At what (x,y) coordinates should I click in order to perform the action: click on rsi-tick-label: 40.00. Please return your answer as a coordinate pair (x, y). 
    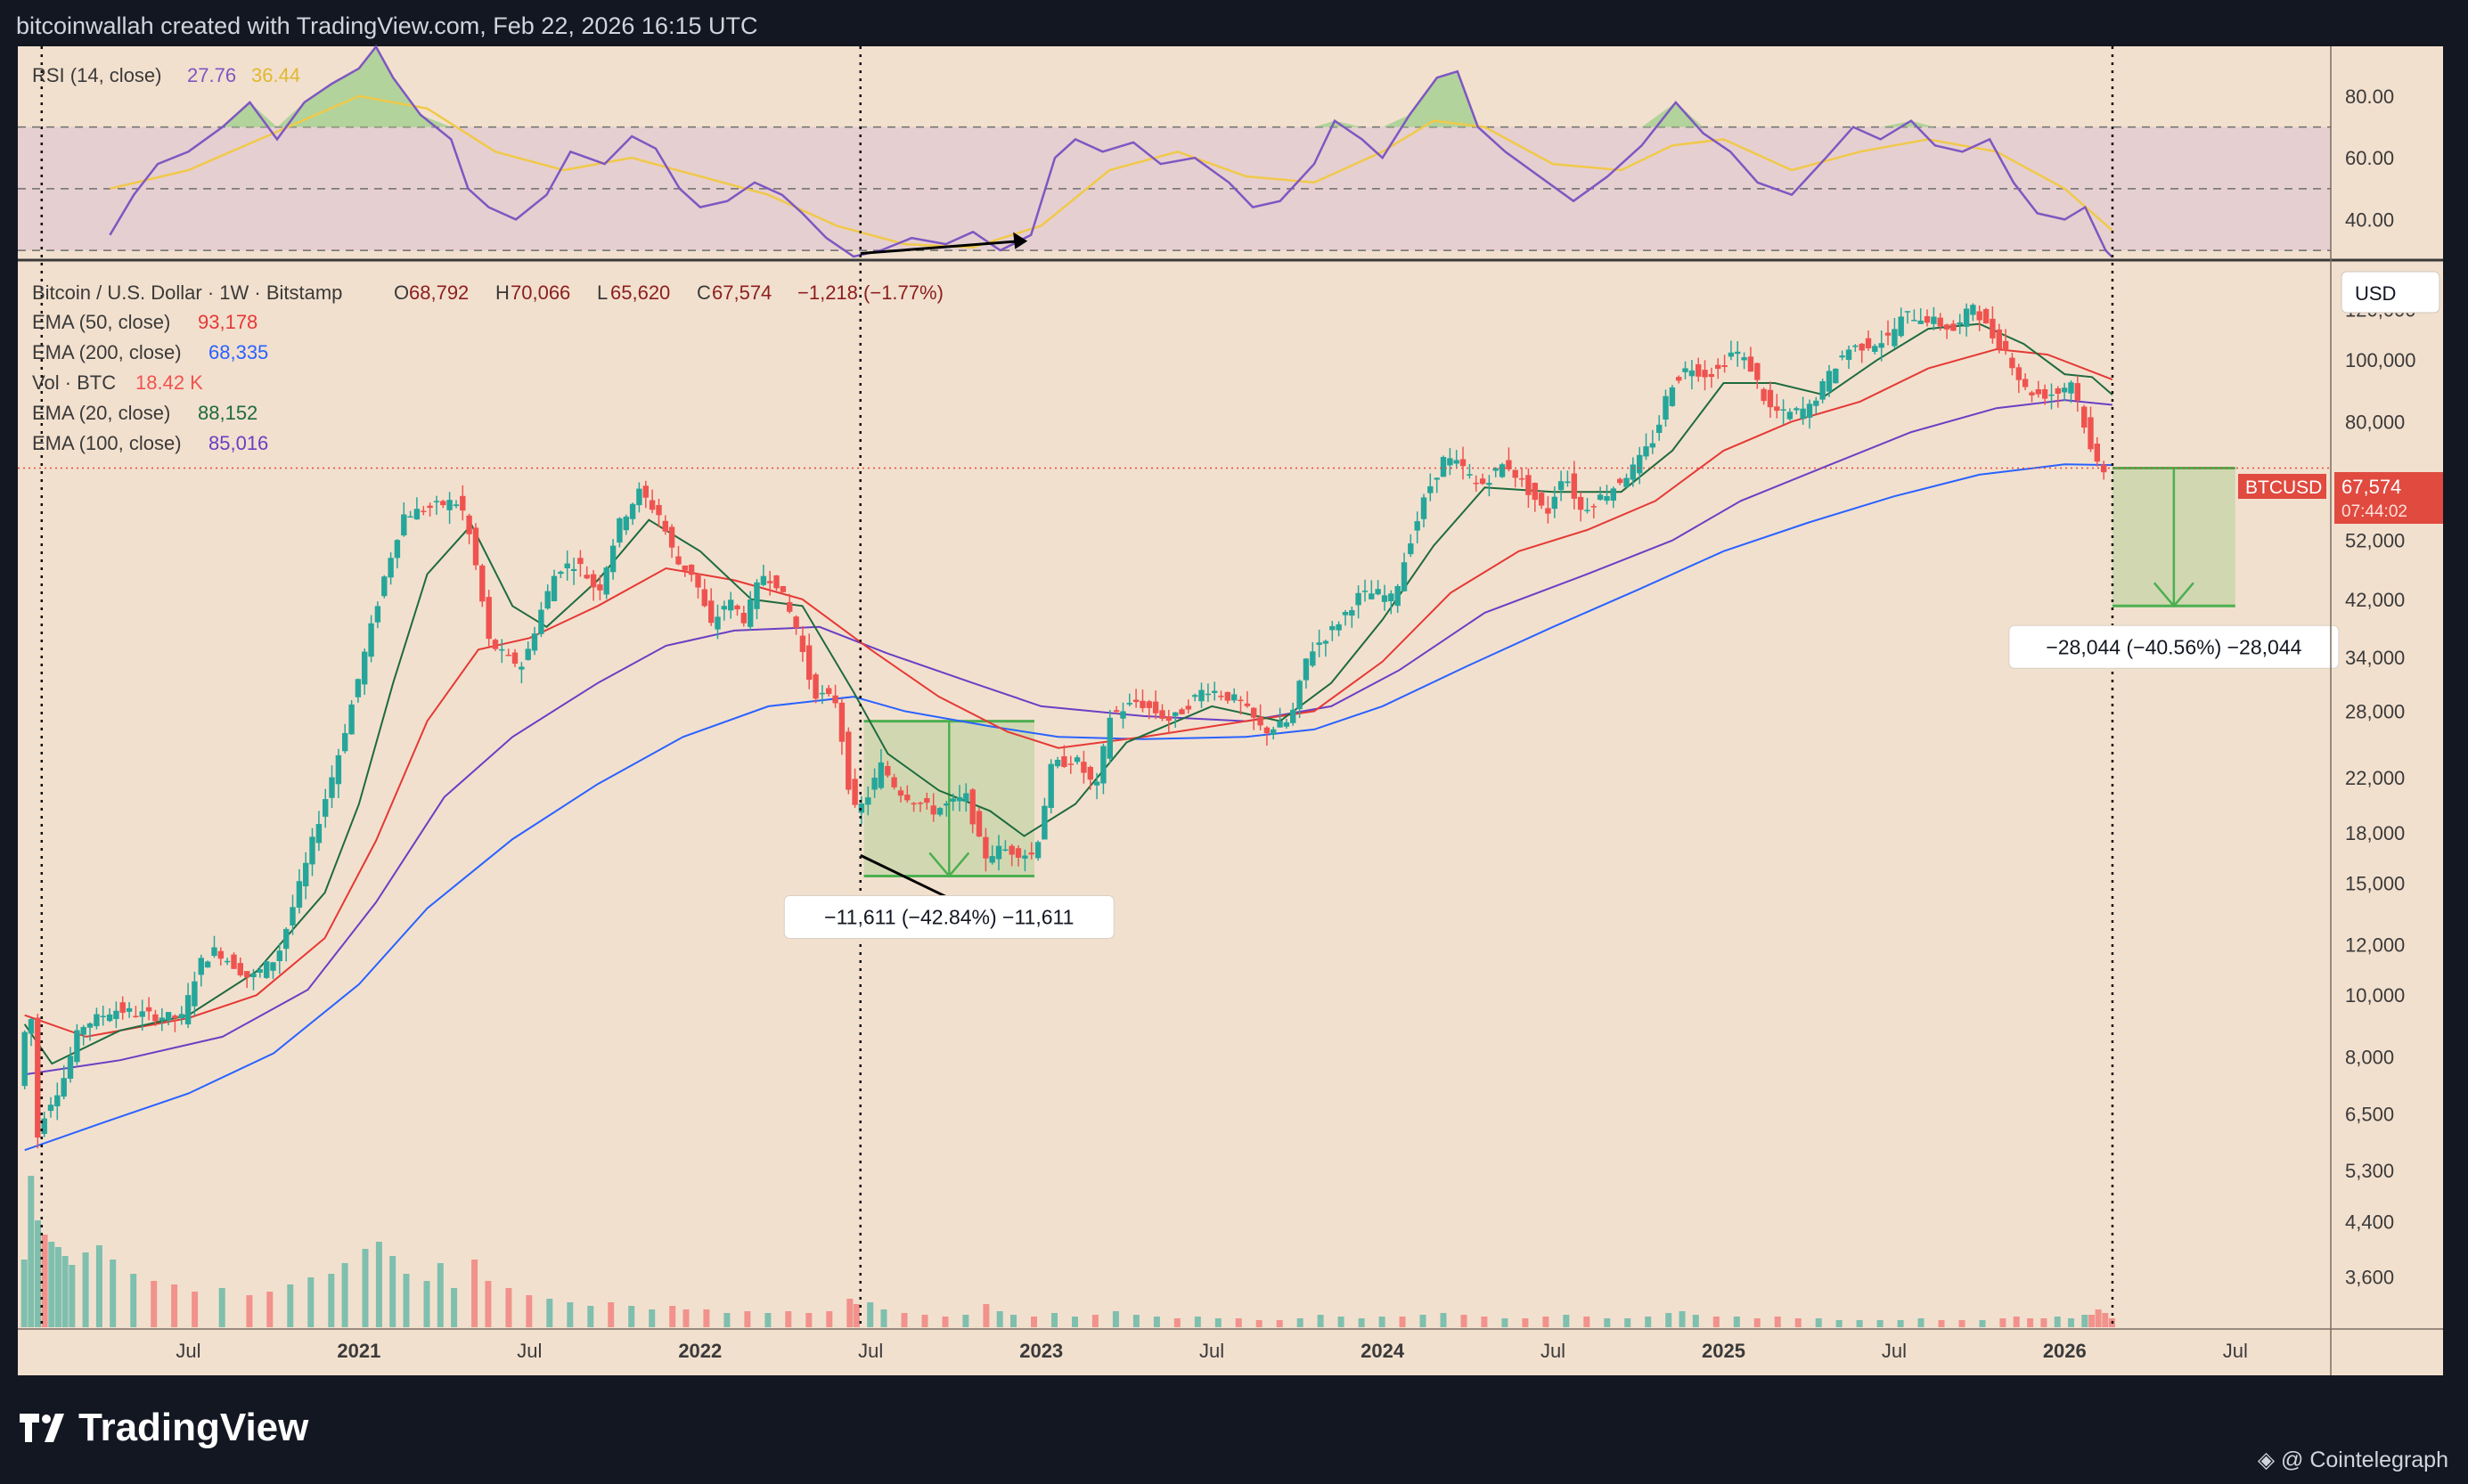
    Looking at the image, I should click on (2369, 220).